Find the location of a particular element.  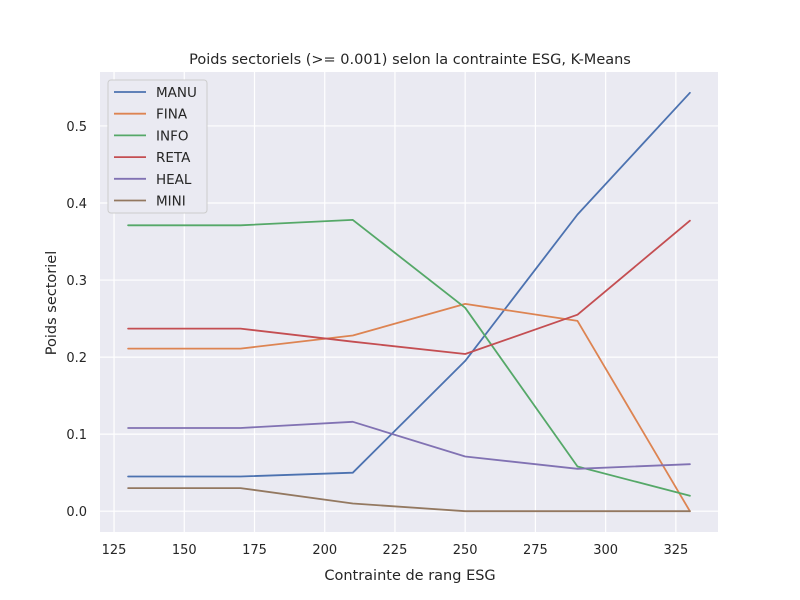

legend-label-heal: HEAL is located at coordinates (174, 180).